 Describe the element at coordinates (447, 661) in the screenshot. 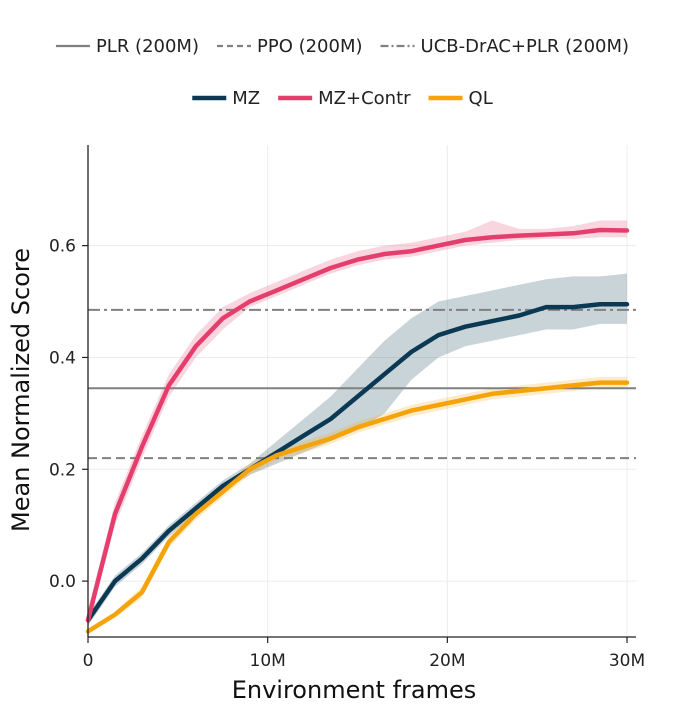

I see `x-tick-label: 20M` at that location.